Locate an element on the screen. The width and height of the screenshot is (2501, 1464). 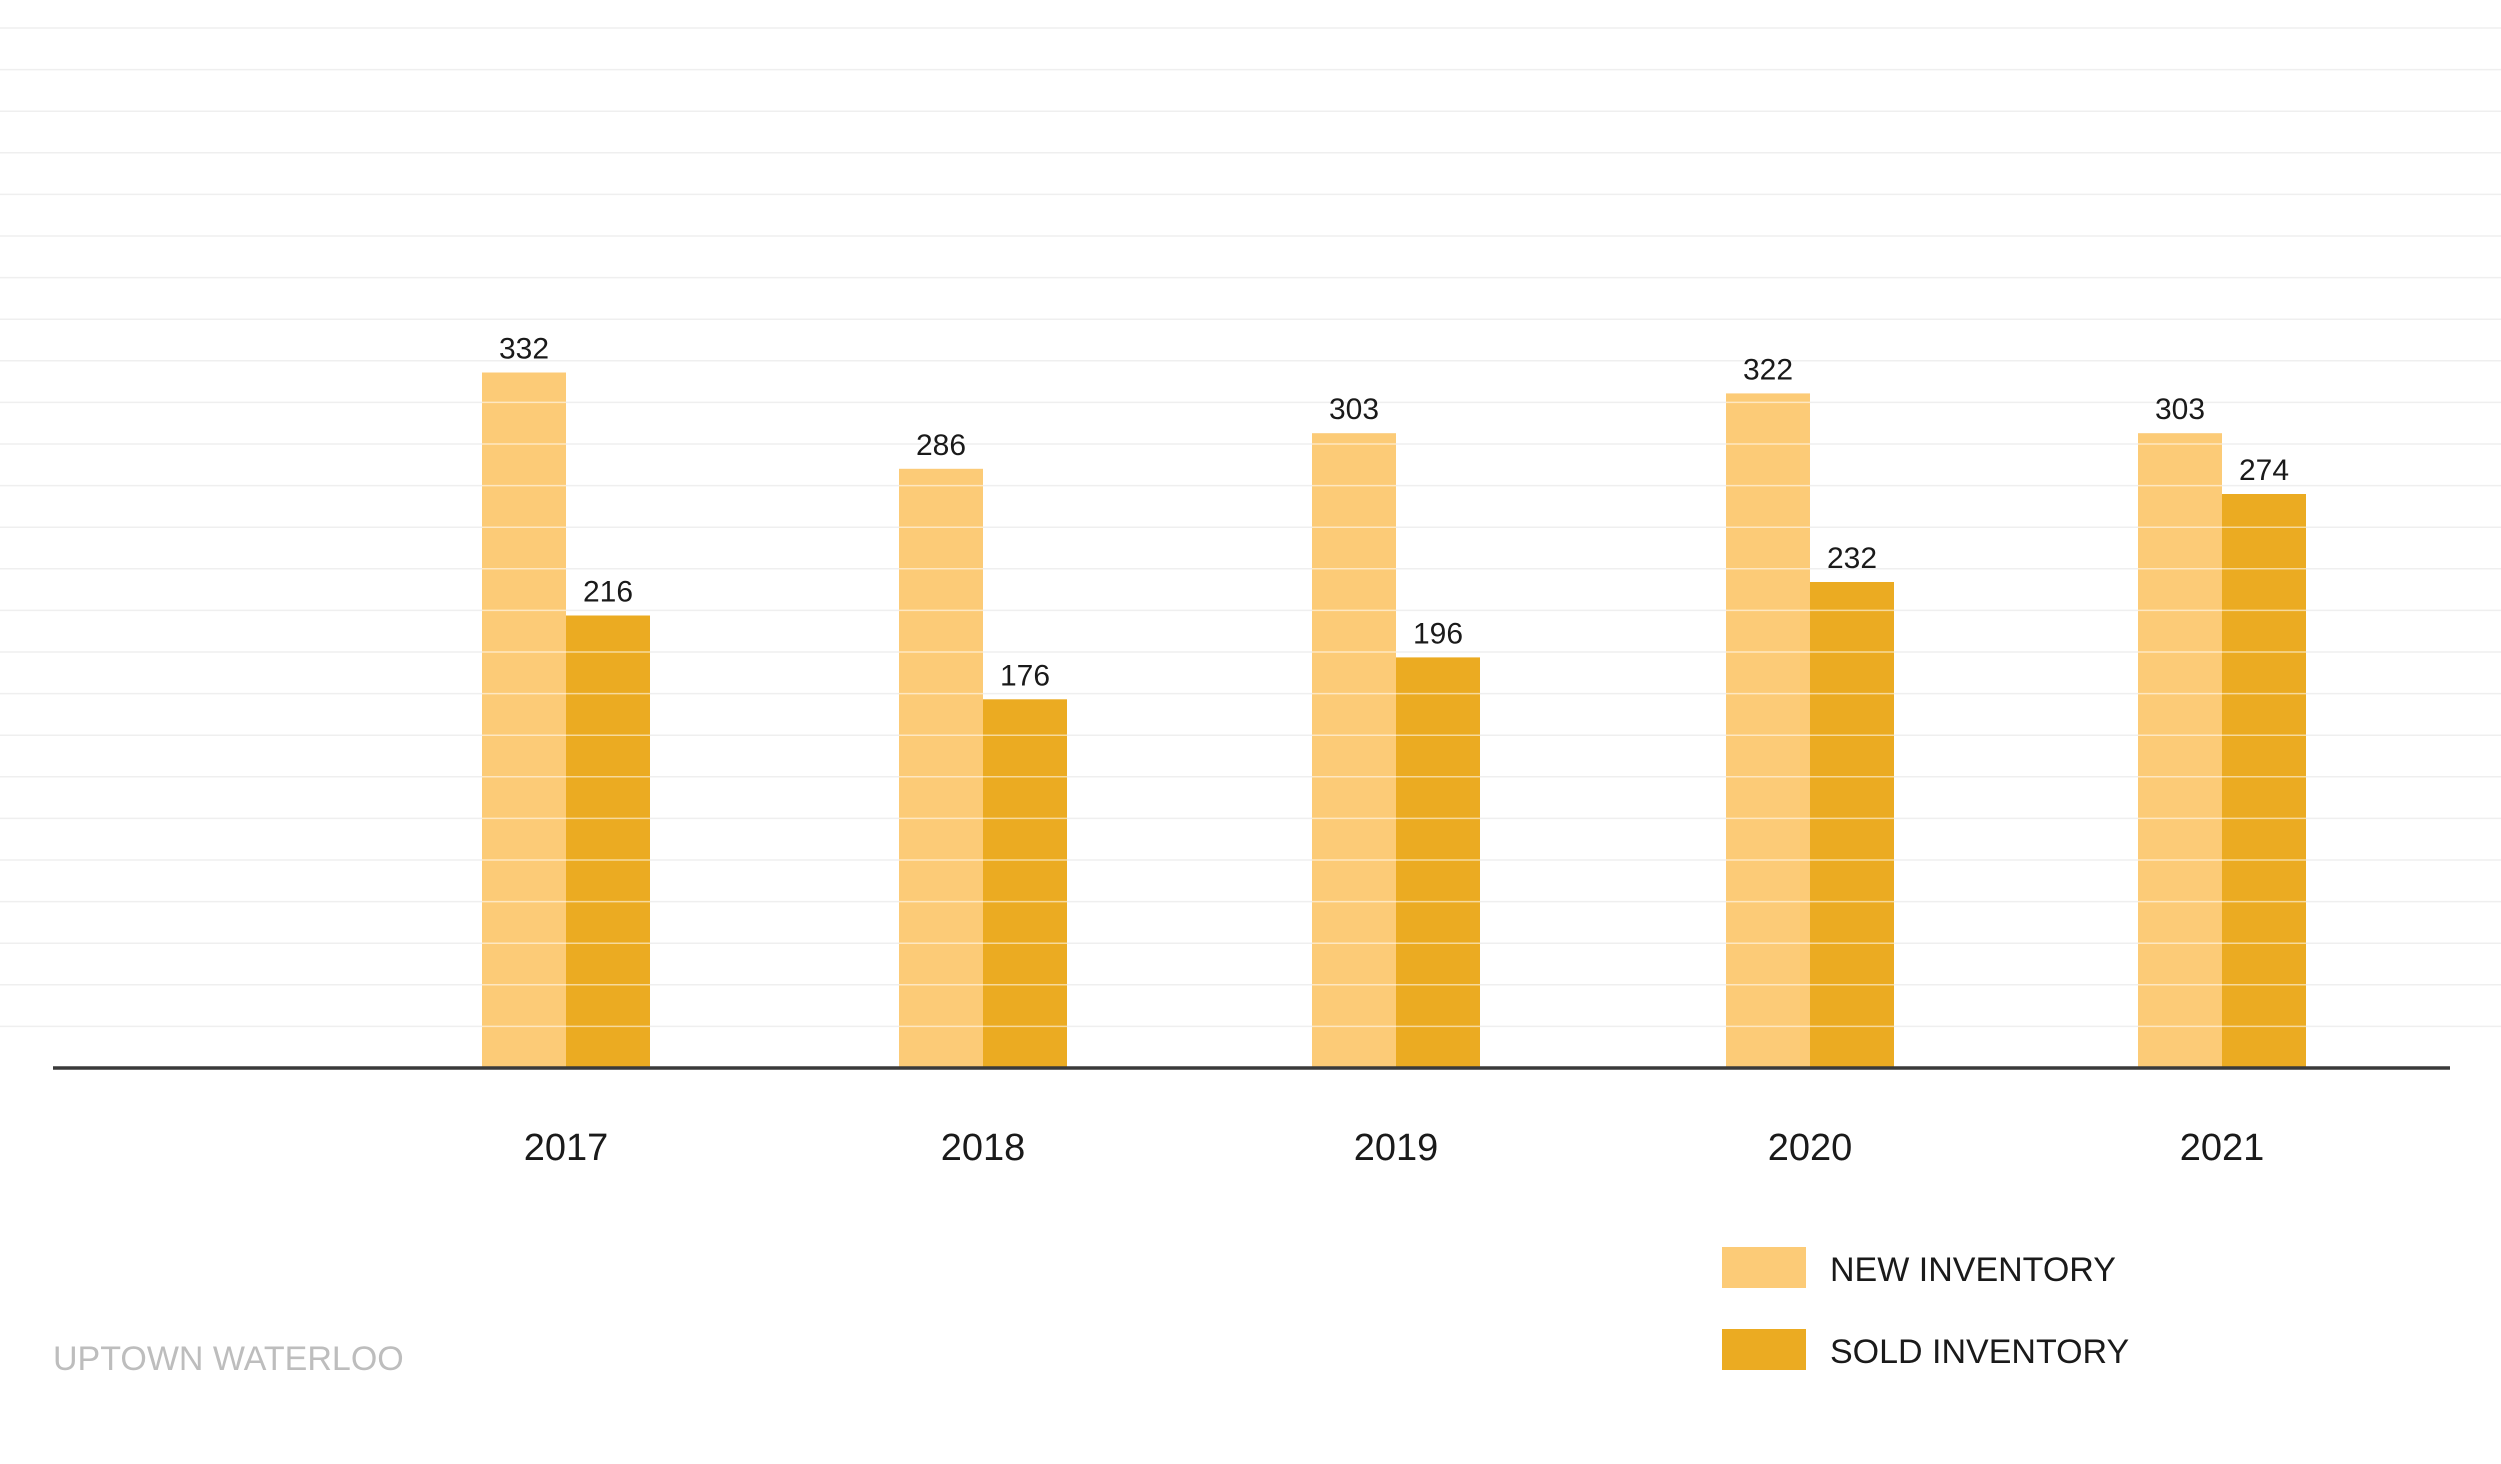
data-label-sold-inventory-2020: 232 is located at coordinates (1852, 558).